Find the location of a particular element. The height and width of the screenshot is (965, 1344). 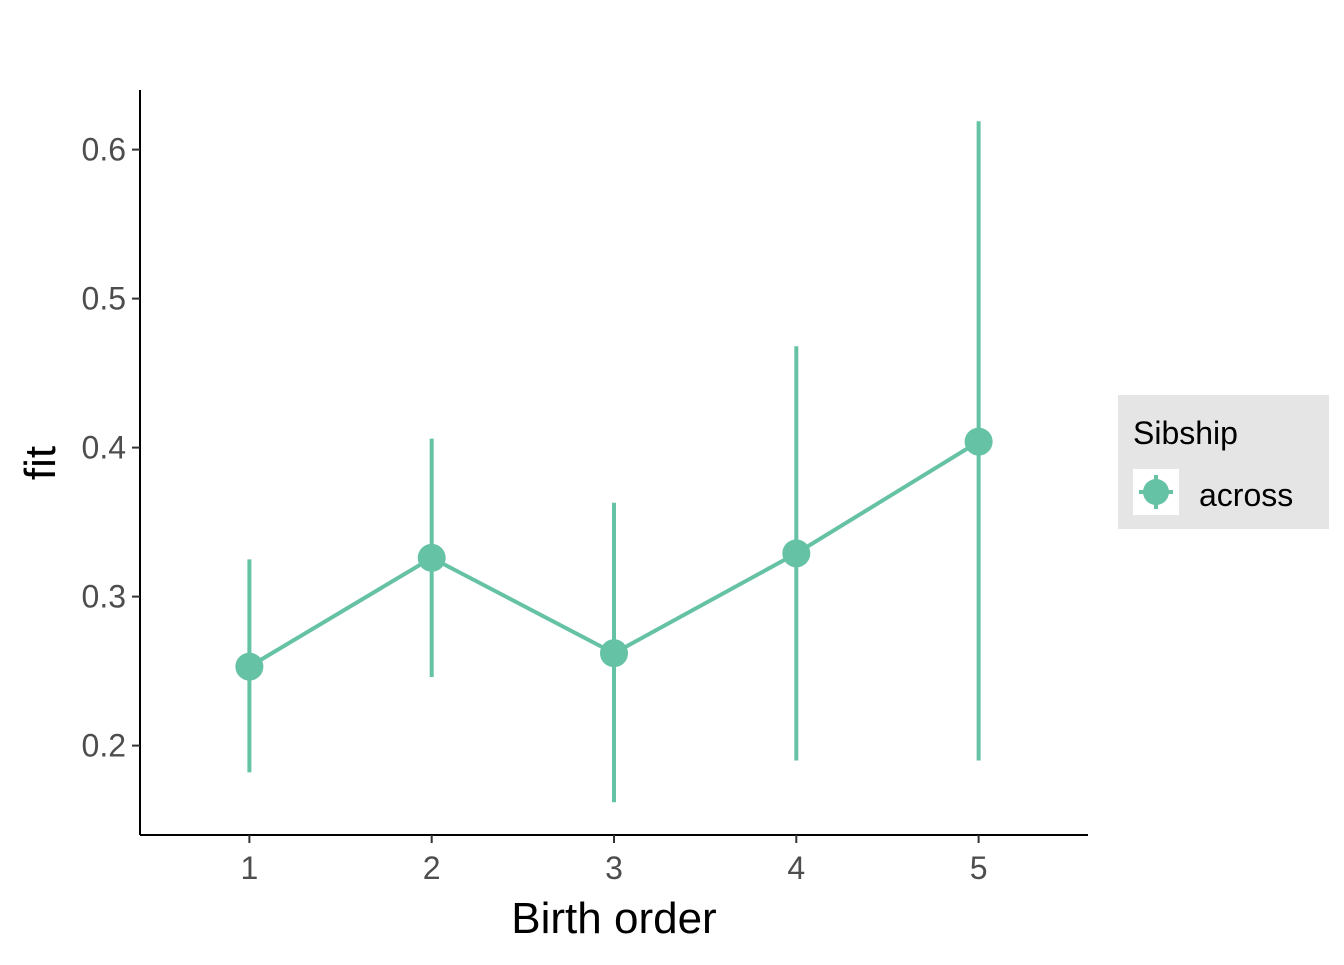

y-tick-label: 0.3 is located at coordinates (104, 597).